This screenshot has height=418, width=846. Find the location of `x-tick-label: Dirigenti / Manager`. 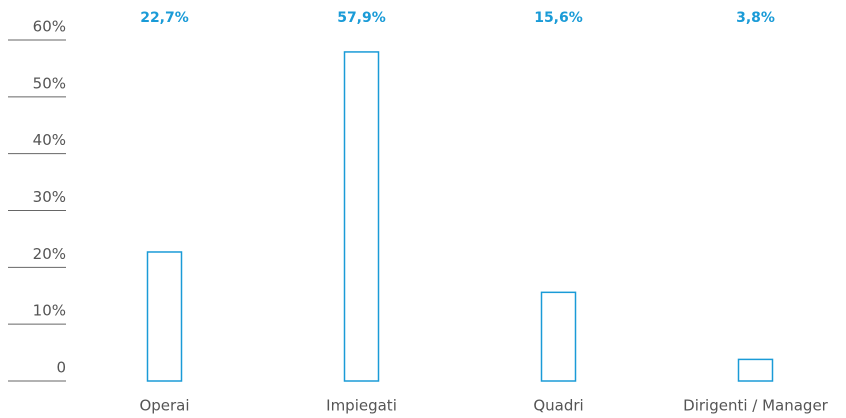

x-tick-label: Dirigenti / Manager is located at coordinates (756, 406).